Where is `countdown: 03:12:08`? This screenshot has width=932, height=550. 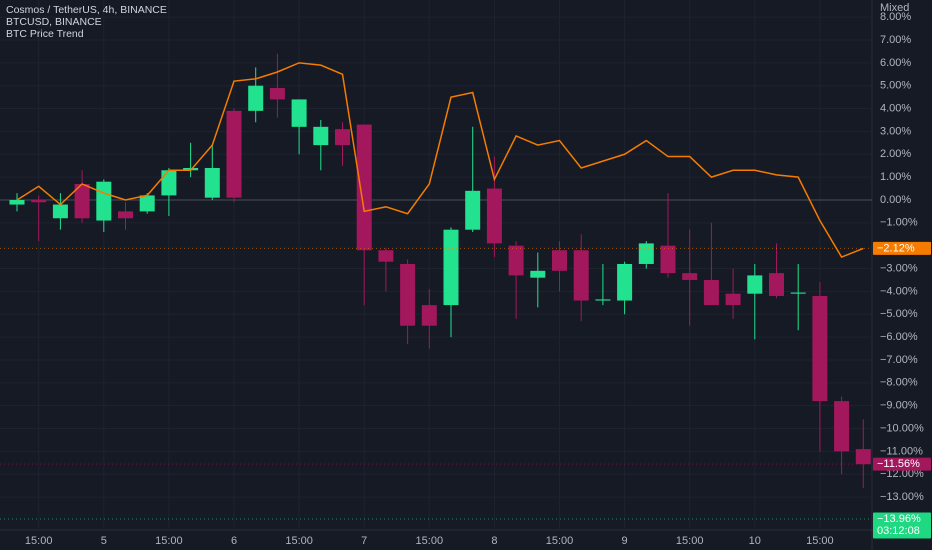 countdown: 03:12:08 is located at coordinates (898, 531).